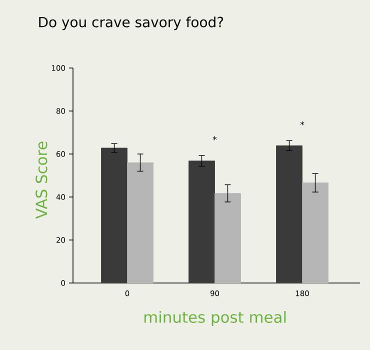  What do you see at coordinates (131, 23) in the screenshot?
I see `chart-title: Do you crave savory food?` at bounding box center [131, 23].